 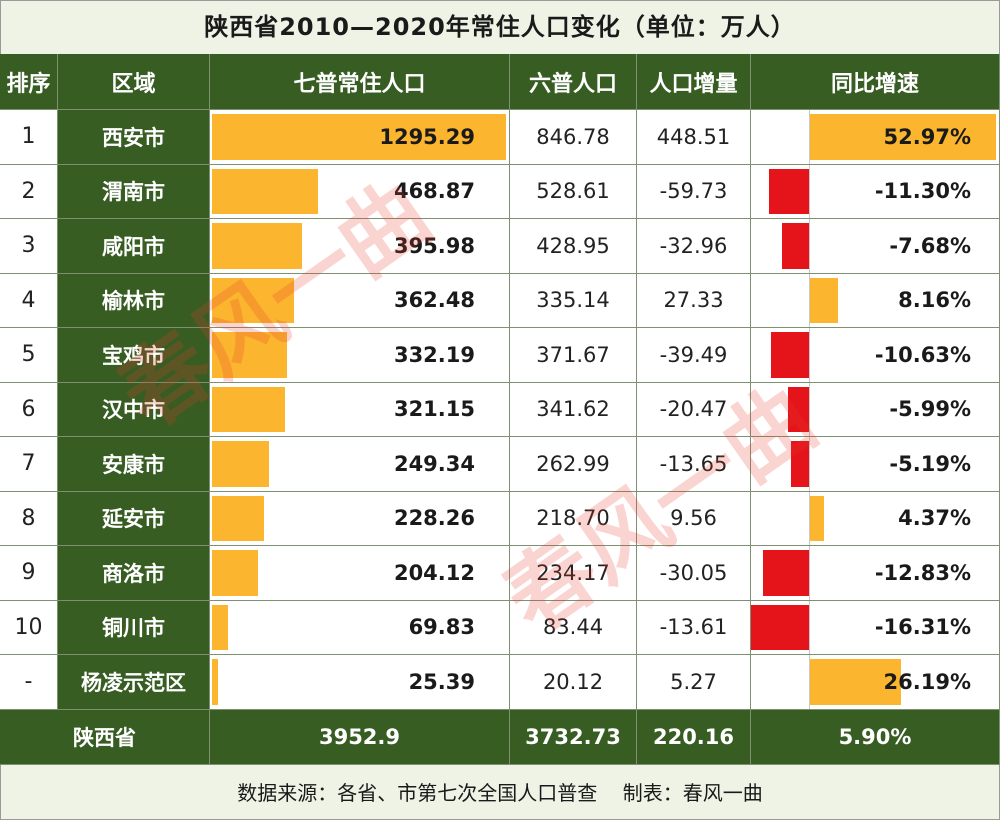 What do you see at coordinates (692, 793) in the screenshot?
I see `footer-author: 制表：春风一曲` at bounding box center [692, 793].